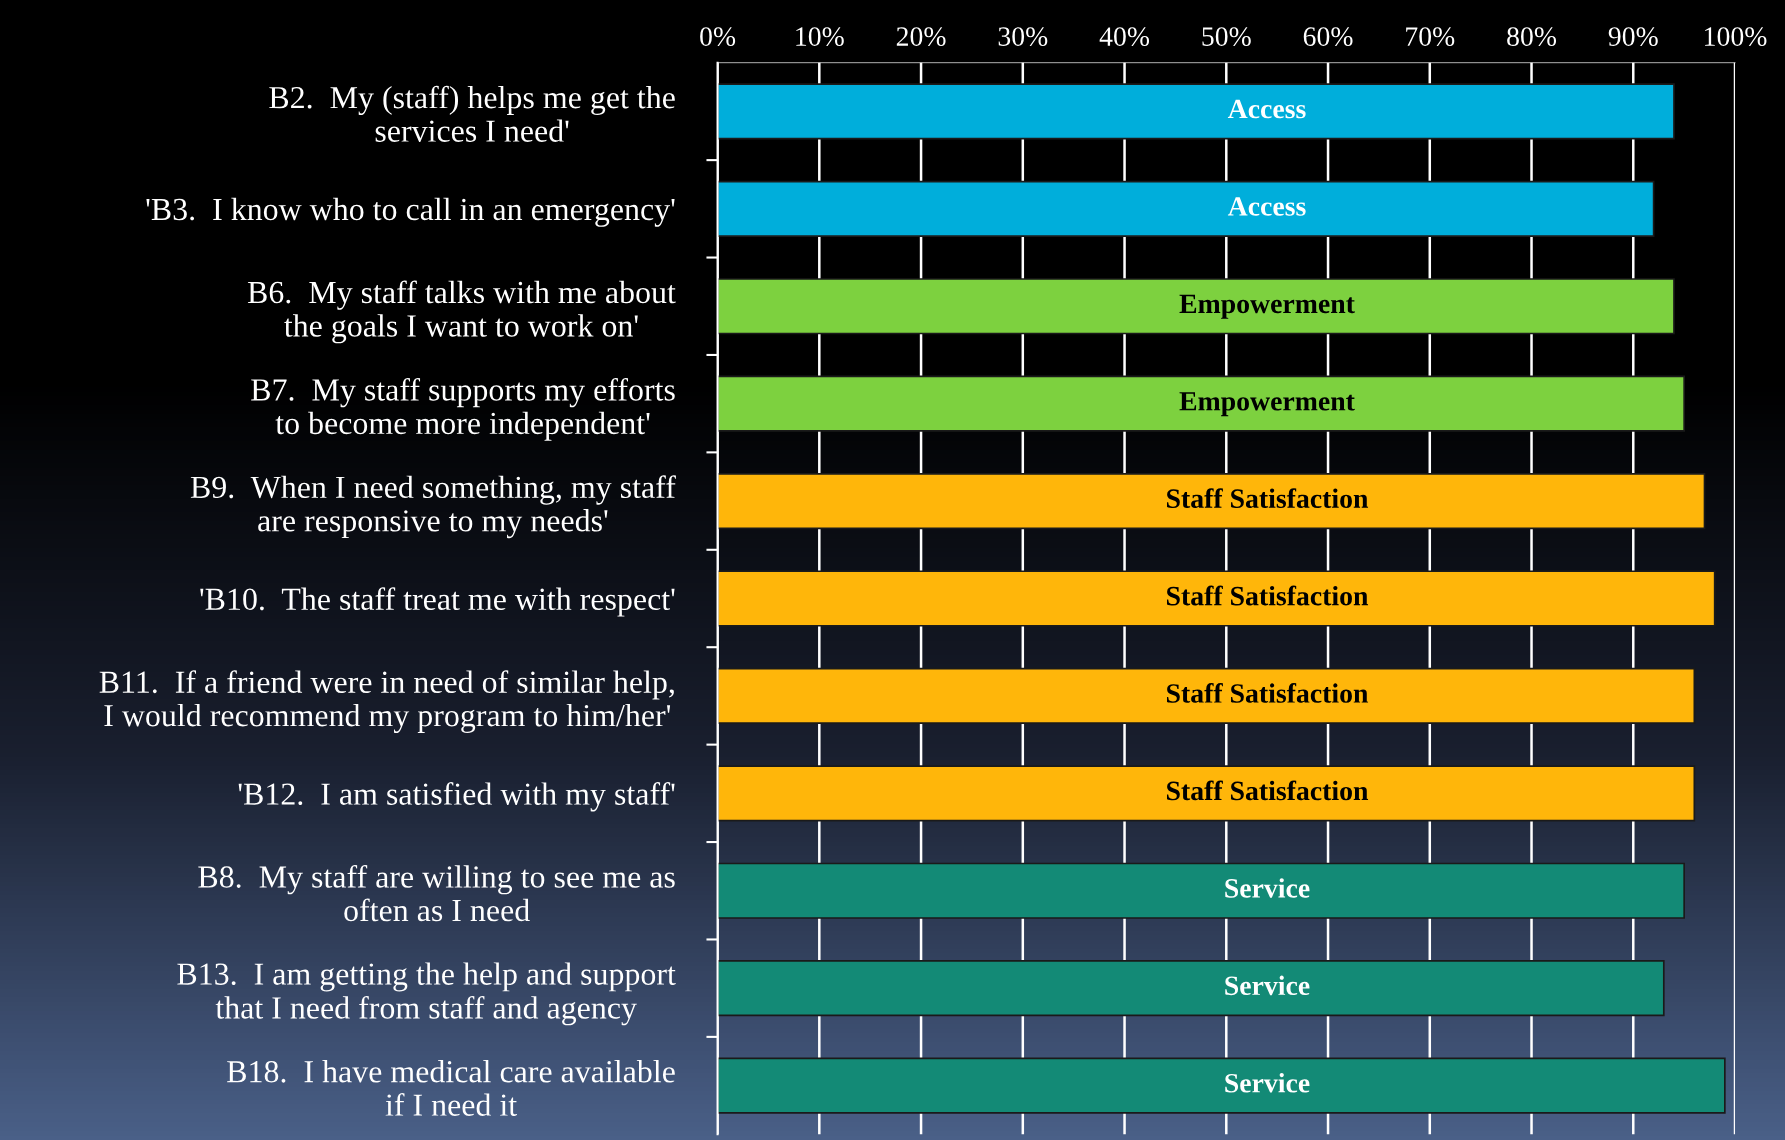 Image resolution: width=1785 pixels, height=1140 pixels. What do you see at coordinates (1633, 37) in the screenshot?
I see `x-tick-label: 90%` at bounding box center [1633, 37].